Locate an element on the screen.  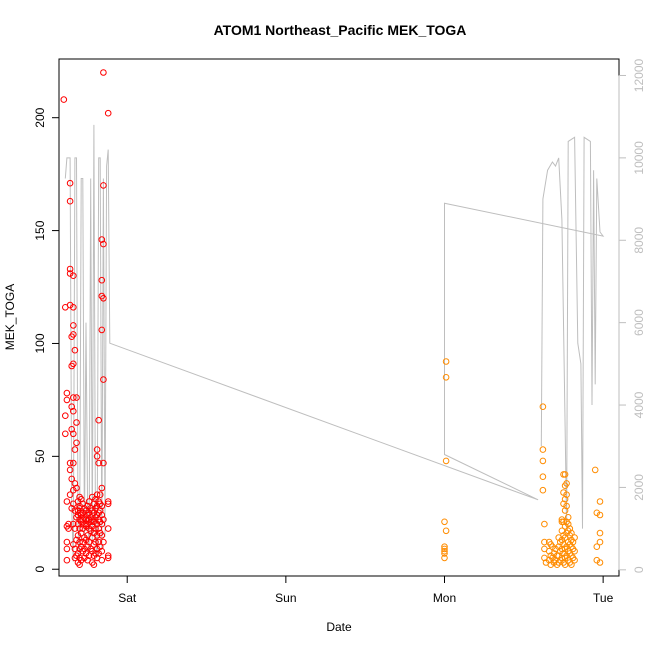
x-tick-label: Sat is located at coordinates (127, 598).